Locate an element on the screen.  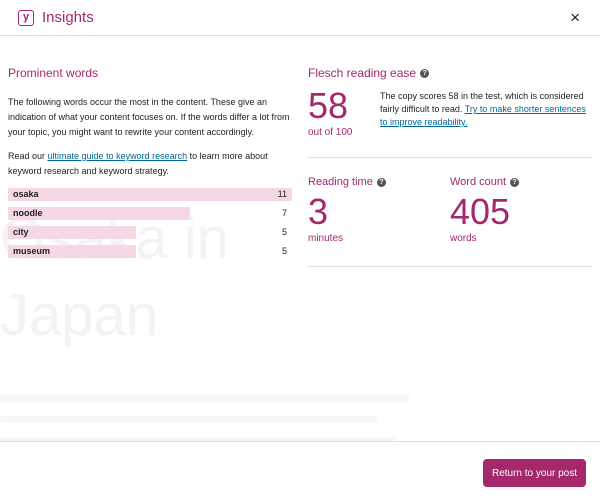
prominent-words-list: osaka 11 noodle 7 city 5 museum 5 is located at coordinates (150, 223).